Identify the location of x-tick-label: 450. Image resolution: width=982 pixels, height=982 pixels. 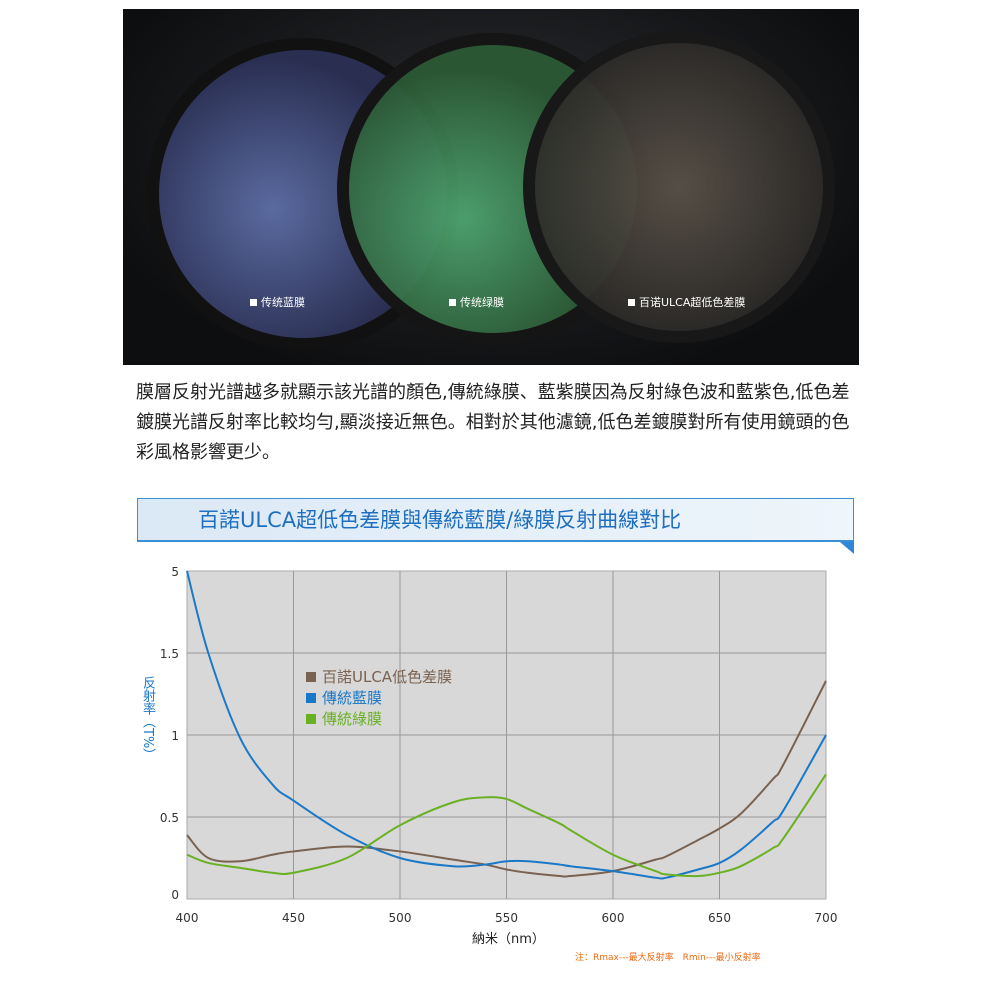
(293, 918).